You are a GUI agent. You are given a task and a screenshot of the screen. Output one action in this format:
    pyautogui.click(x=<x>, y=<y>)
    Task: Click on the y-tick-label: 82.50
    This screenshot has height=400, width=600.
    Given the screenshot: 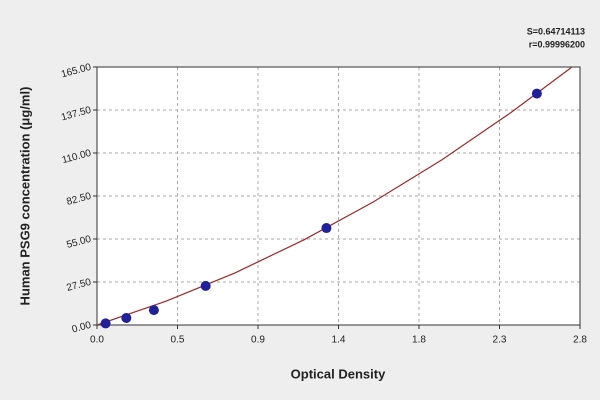 What is the action you would take?
    pyautogui.click(x=78, y=199)
    